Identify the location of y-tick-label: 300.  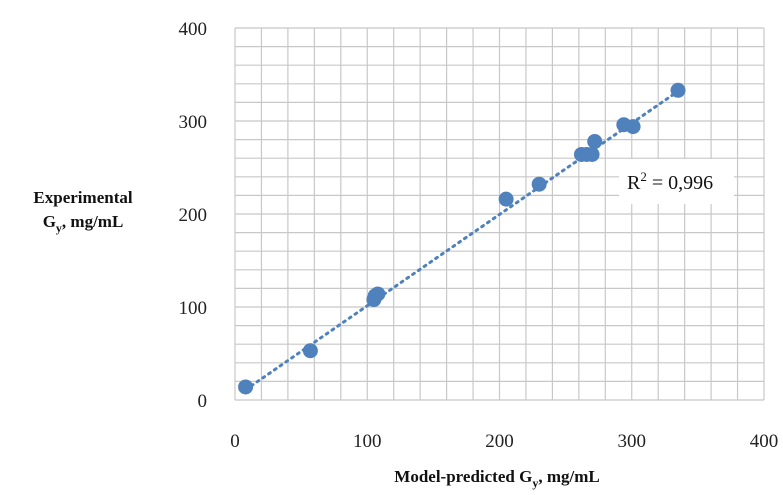
(193, 122).